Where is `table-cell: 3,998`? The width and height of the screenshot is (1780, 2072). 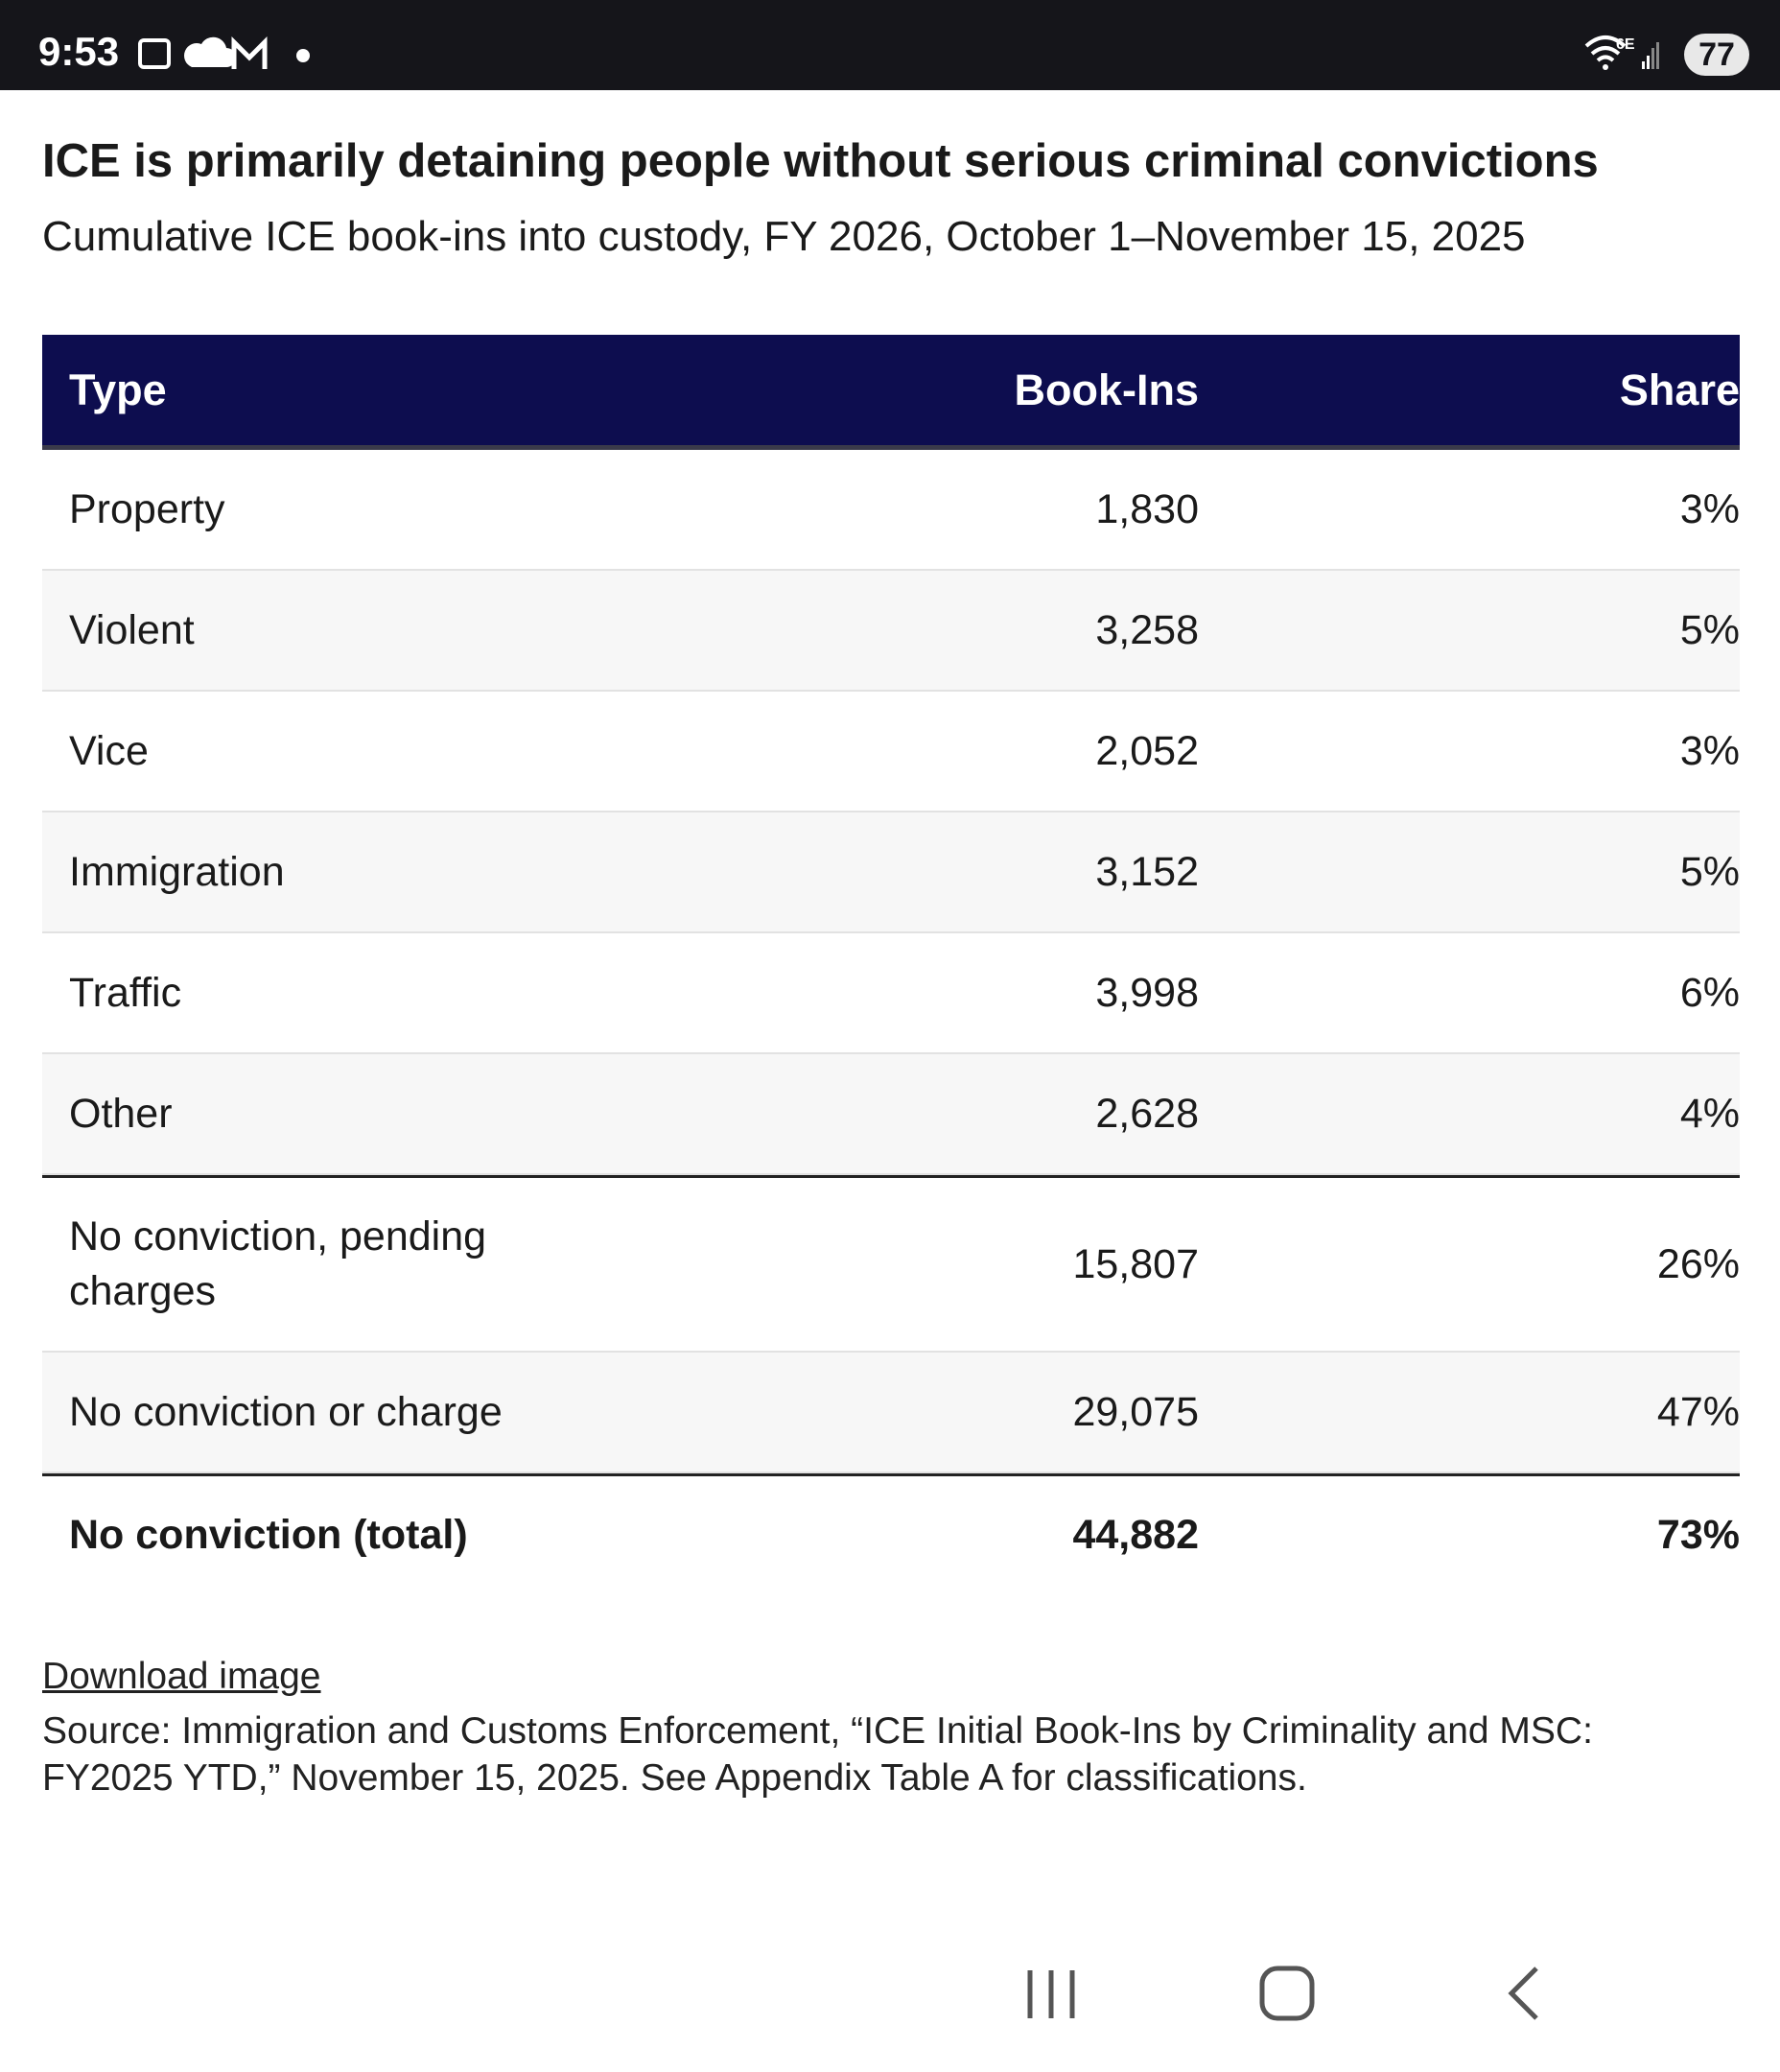
table-cell: 3,998 is located at coordinates (1147, 992).